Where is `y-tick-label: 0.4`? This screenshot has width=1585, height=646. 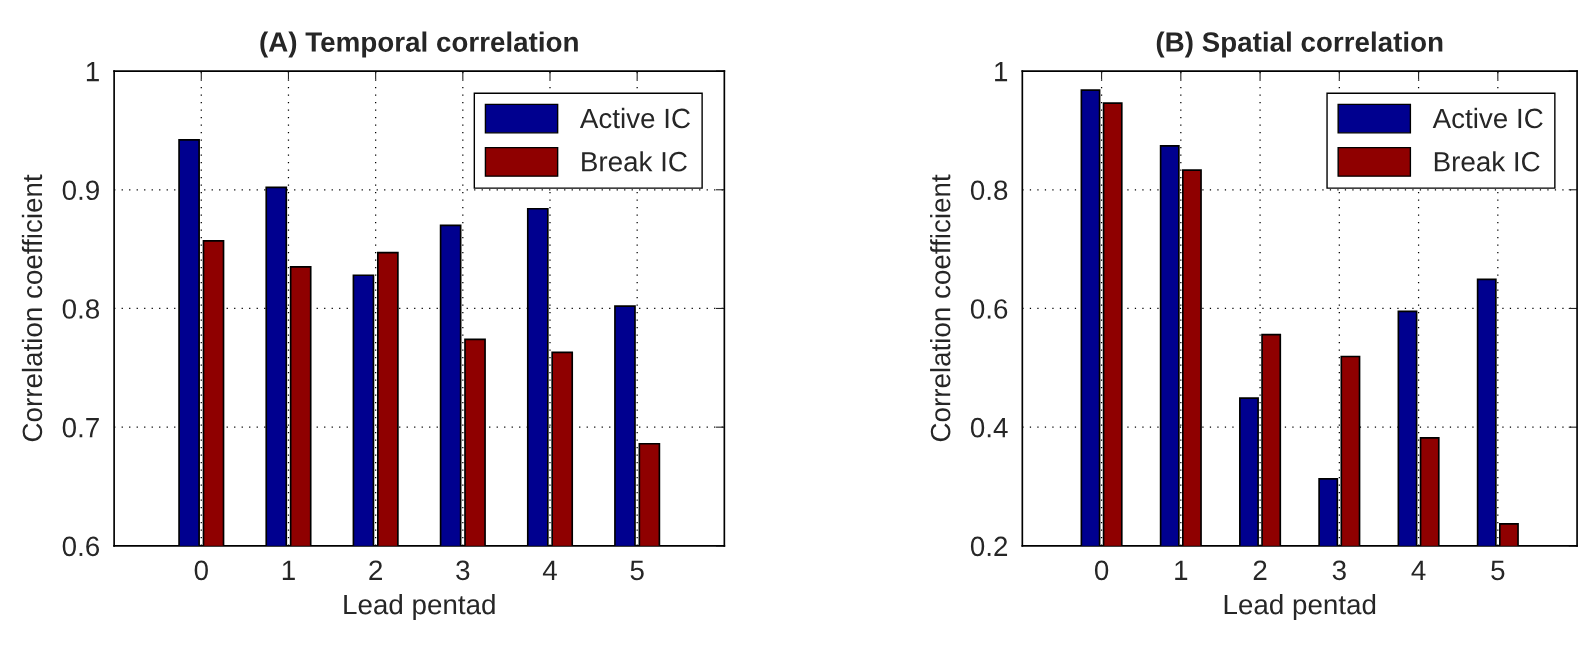 y-tick-label: 0.4 is located at coordinates (989, 427).